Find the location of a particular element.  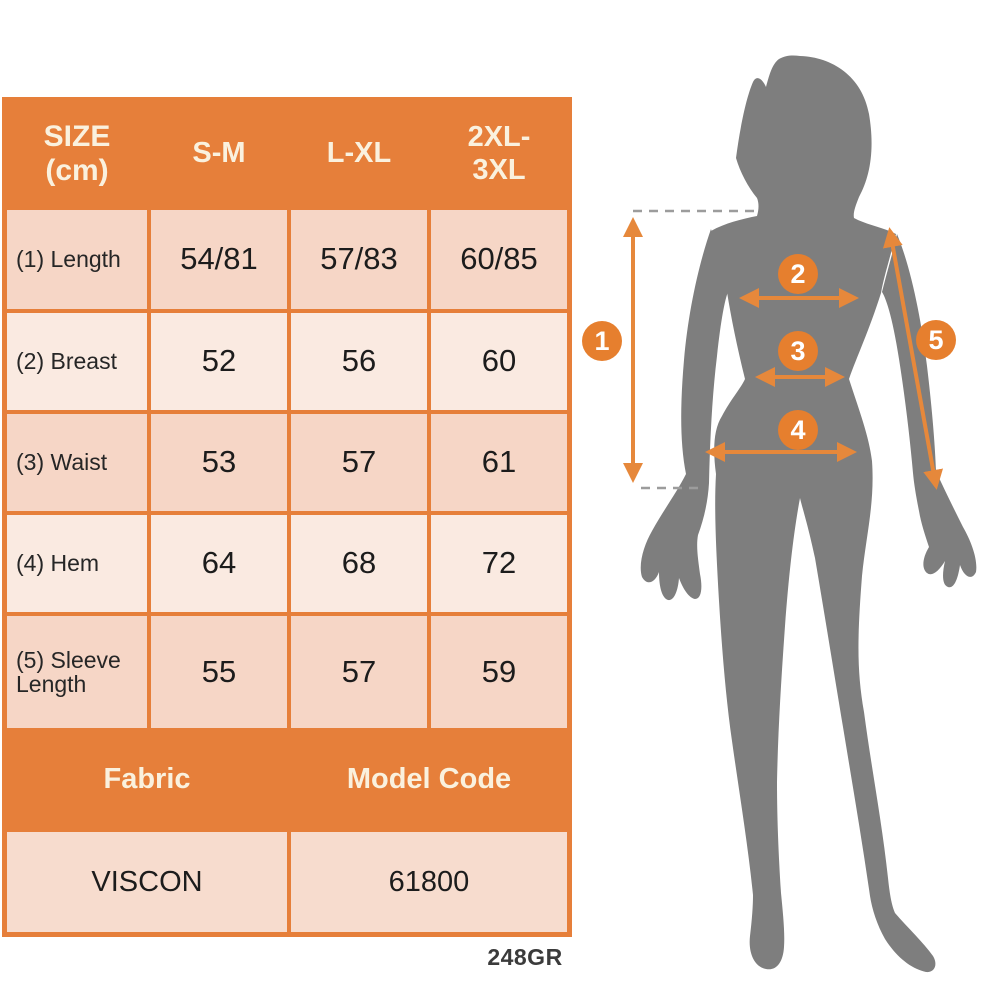

silhouette-right-arm is located at coordinates (929, 411).